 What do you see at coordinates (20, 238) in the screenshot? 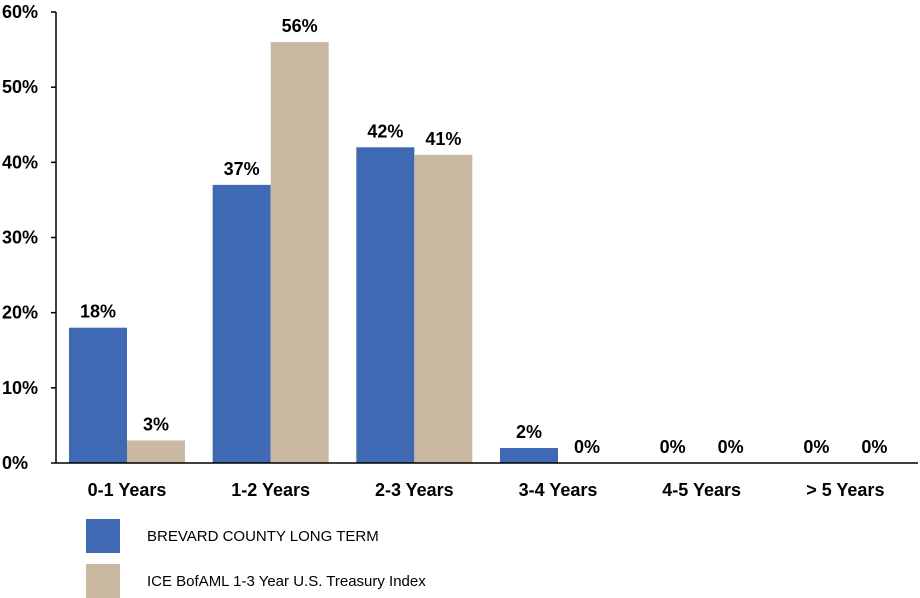
I see `y-tick-label: 30%` at bounding box center [20, 238].